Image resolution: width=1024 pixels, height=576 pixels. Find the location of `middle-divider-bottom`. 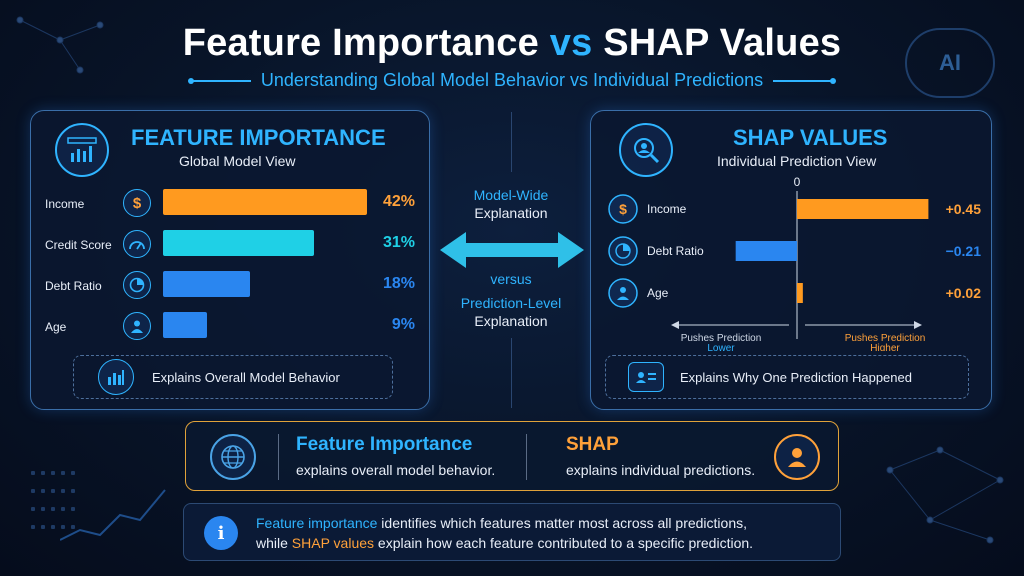

middle-divider-bottom is located at coordinates (511, 373).